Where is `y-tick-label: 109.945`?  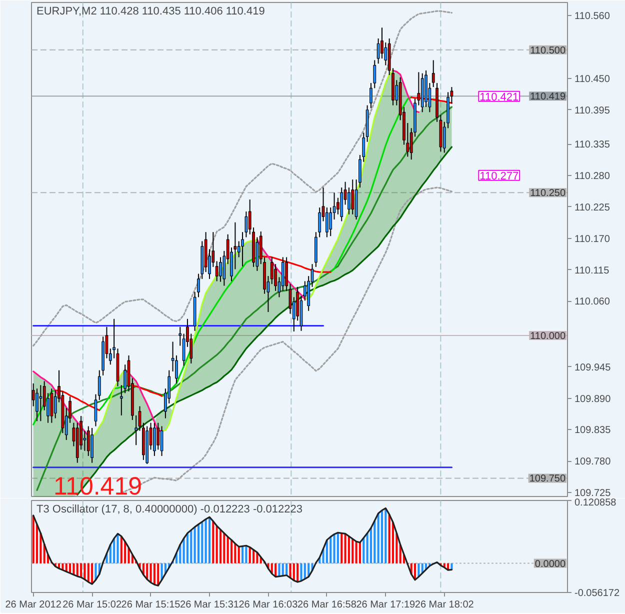
y-tick-label: 109.945 is located at coordinates (593, 368).